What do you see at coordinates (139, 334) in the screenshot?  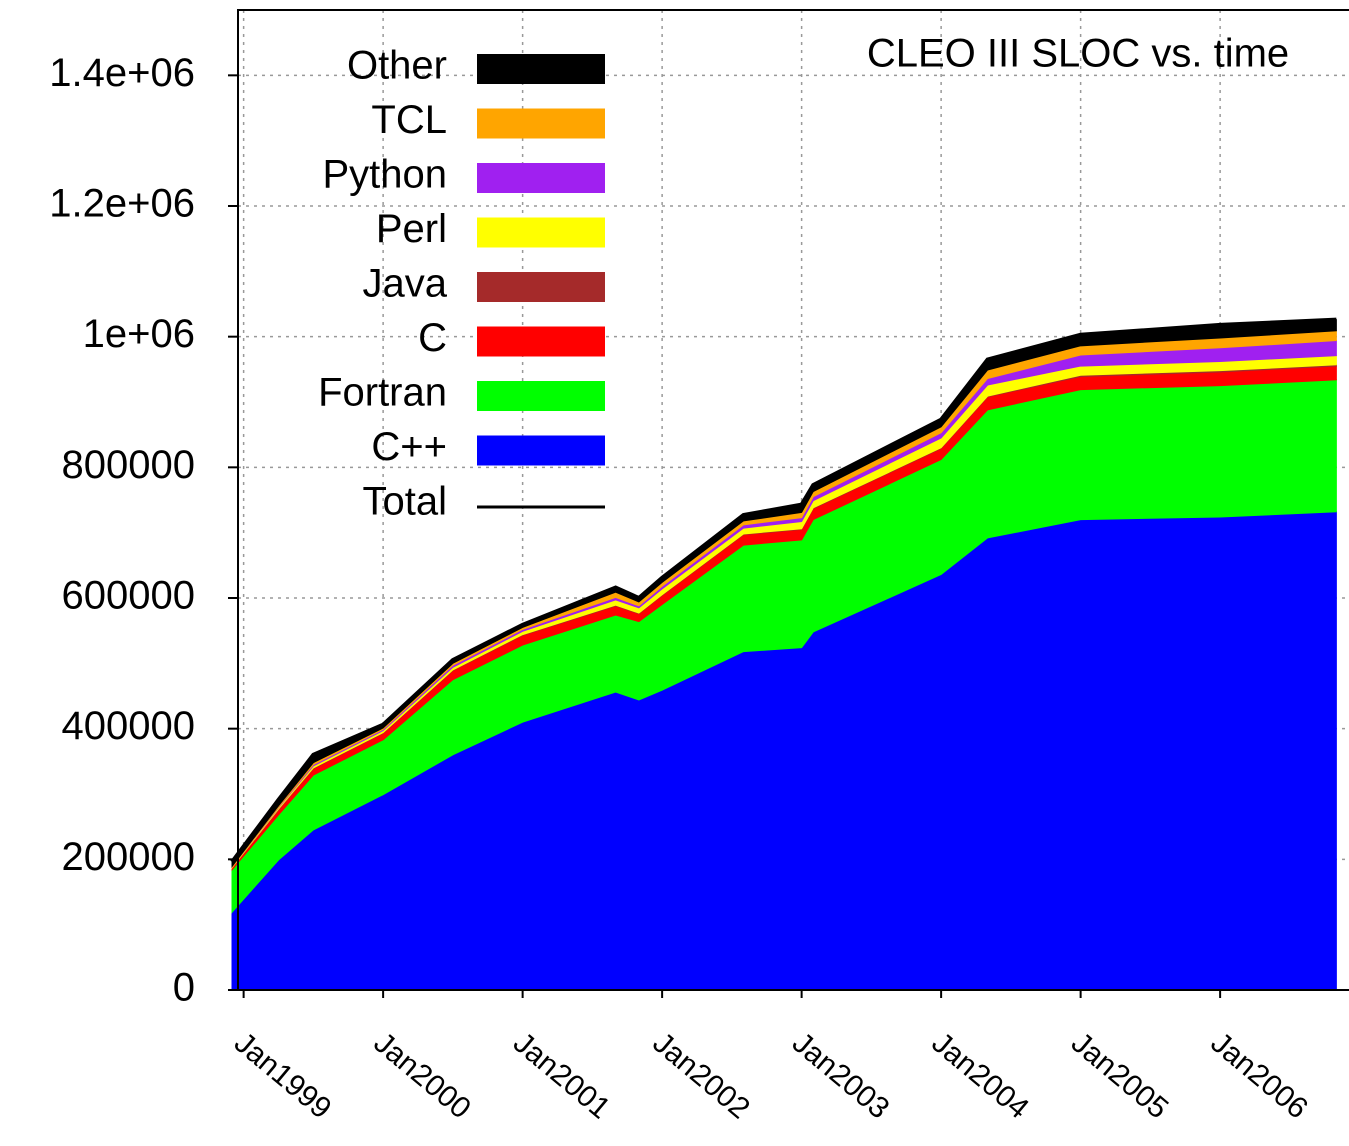 I see `y-tick-label: 1e+06` at bounding box center [139, 334].